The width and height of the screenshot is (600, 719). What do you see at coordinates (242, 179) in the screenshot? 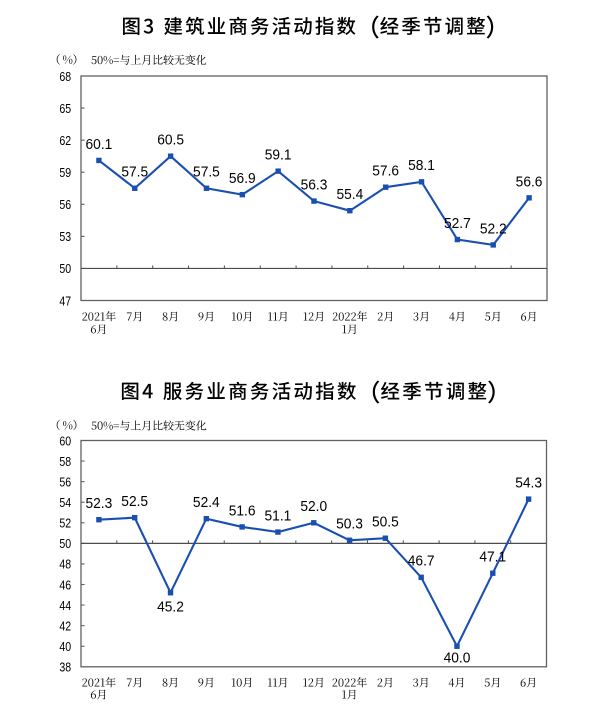
I see `svg-text: 56.9` at bounding box center [242, 179].